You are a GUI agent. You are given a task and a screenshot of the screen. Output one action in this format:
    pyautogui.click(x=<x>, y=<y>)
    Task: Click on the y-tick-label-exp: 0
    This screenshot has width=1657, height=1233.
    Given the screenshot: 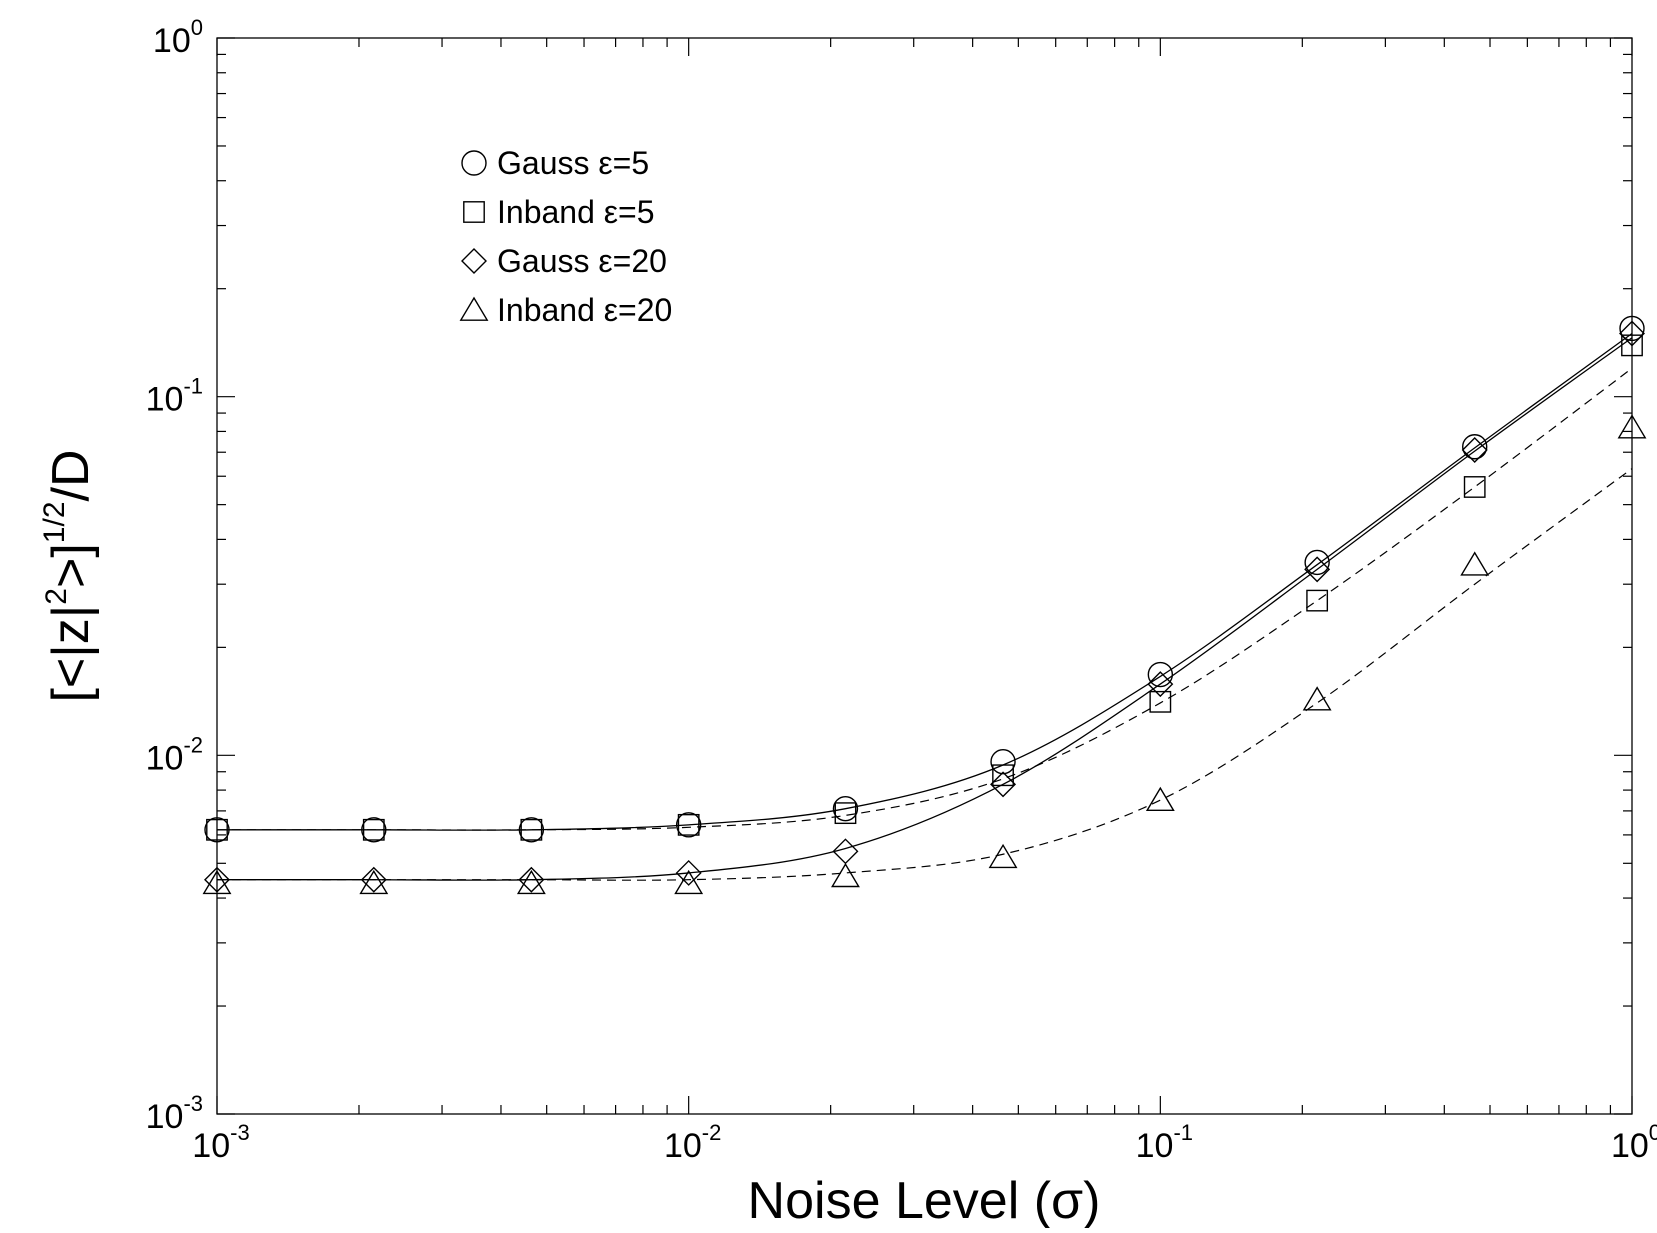 What is the action you would take?
    pyautogui.click(x=197, y=27)
    